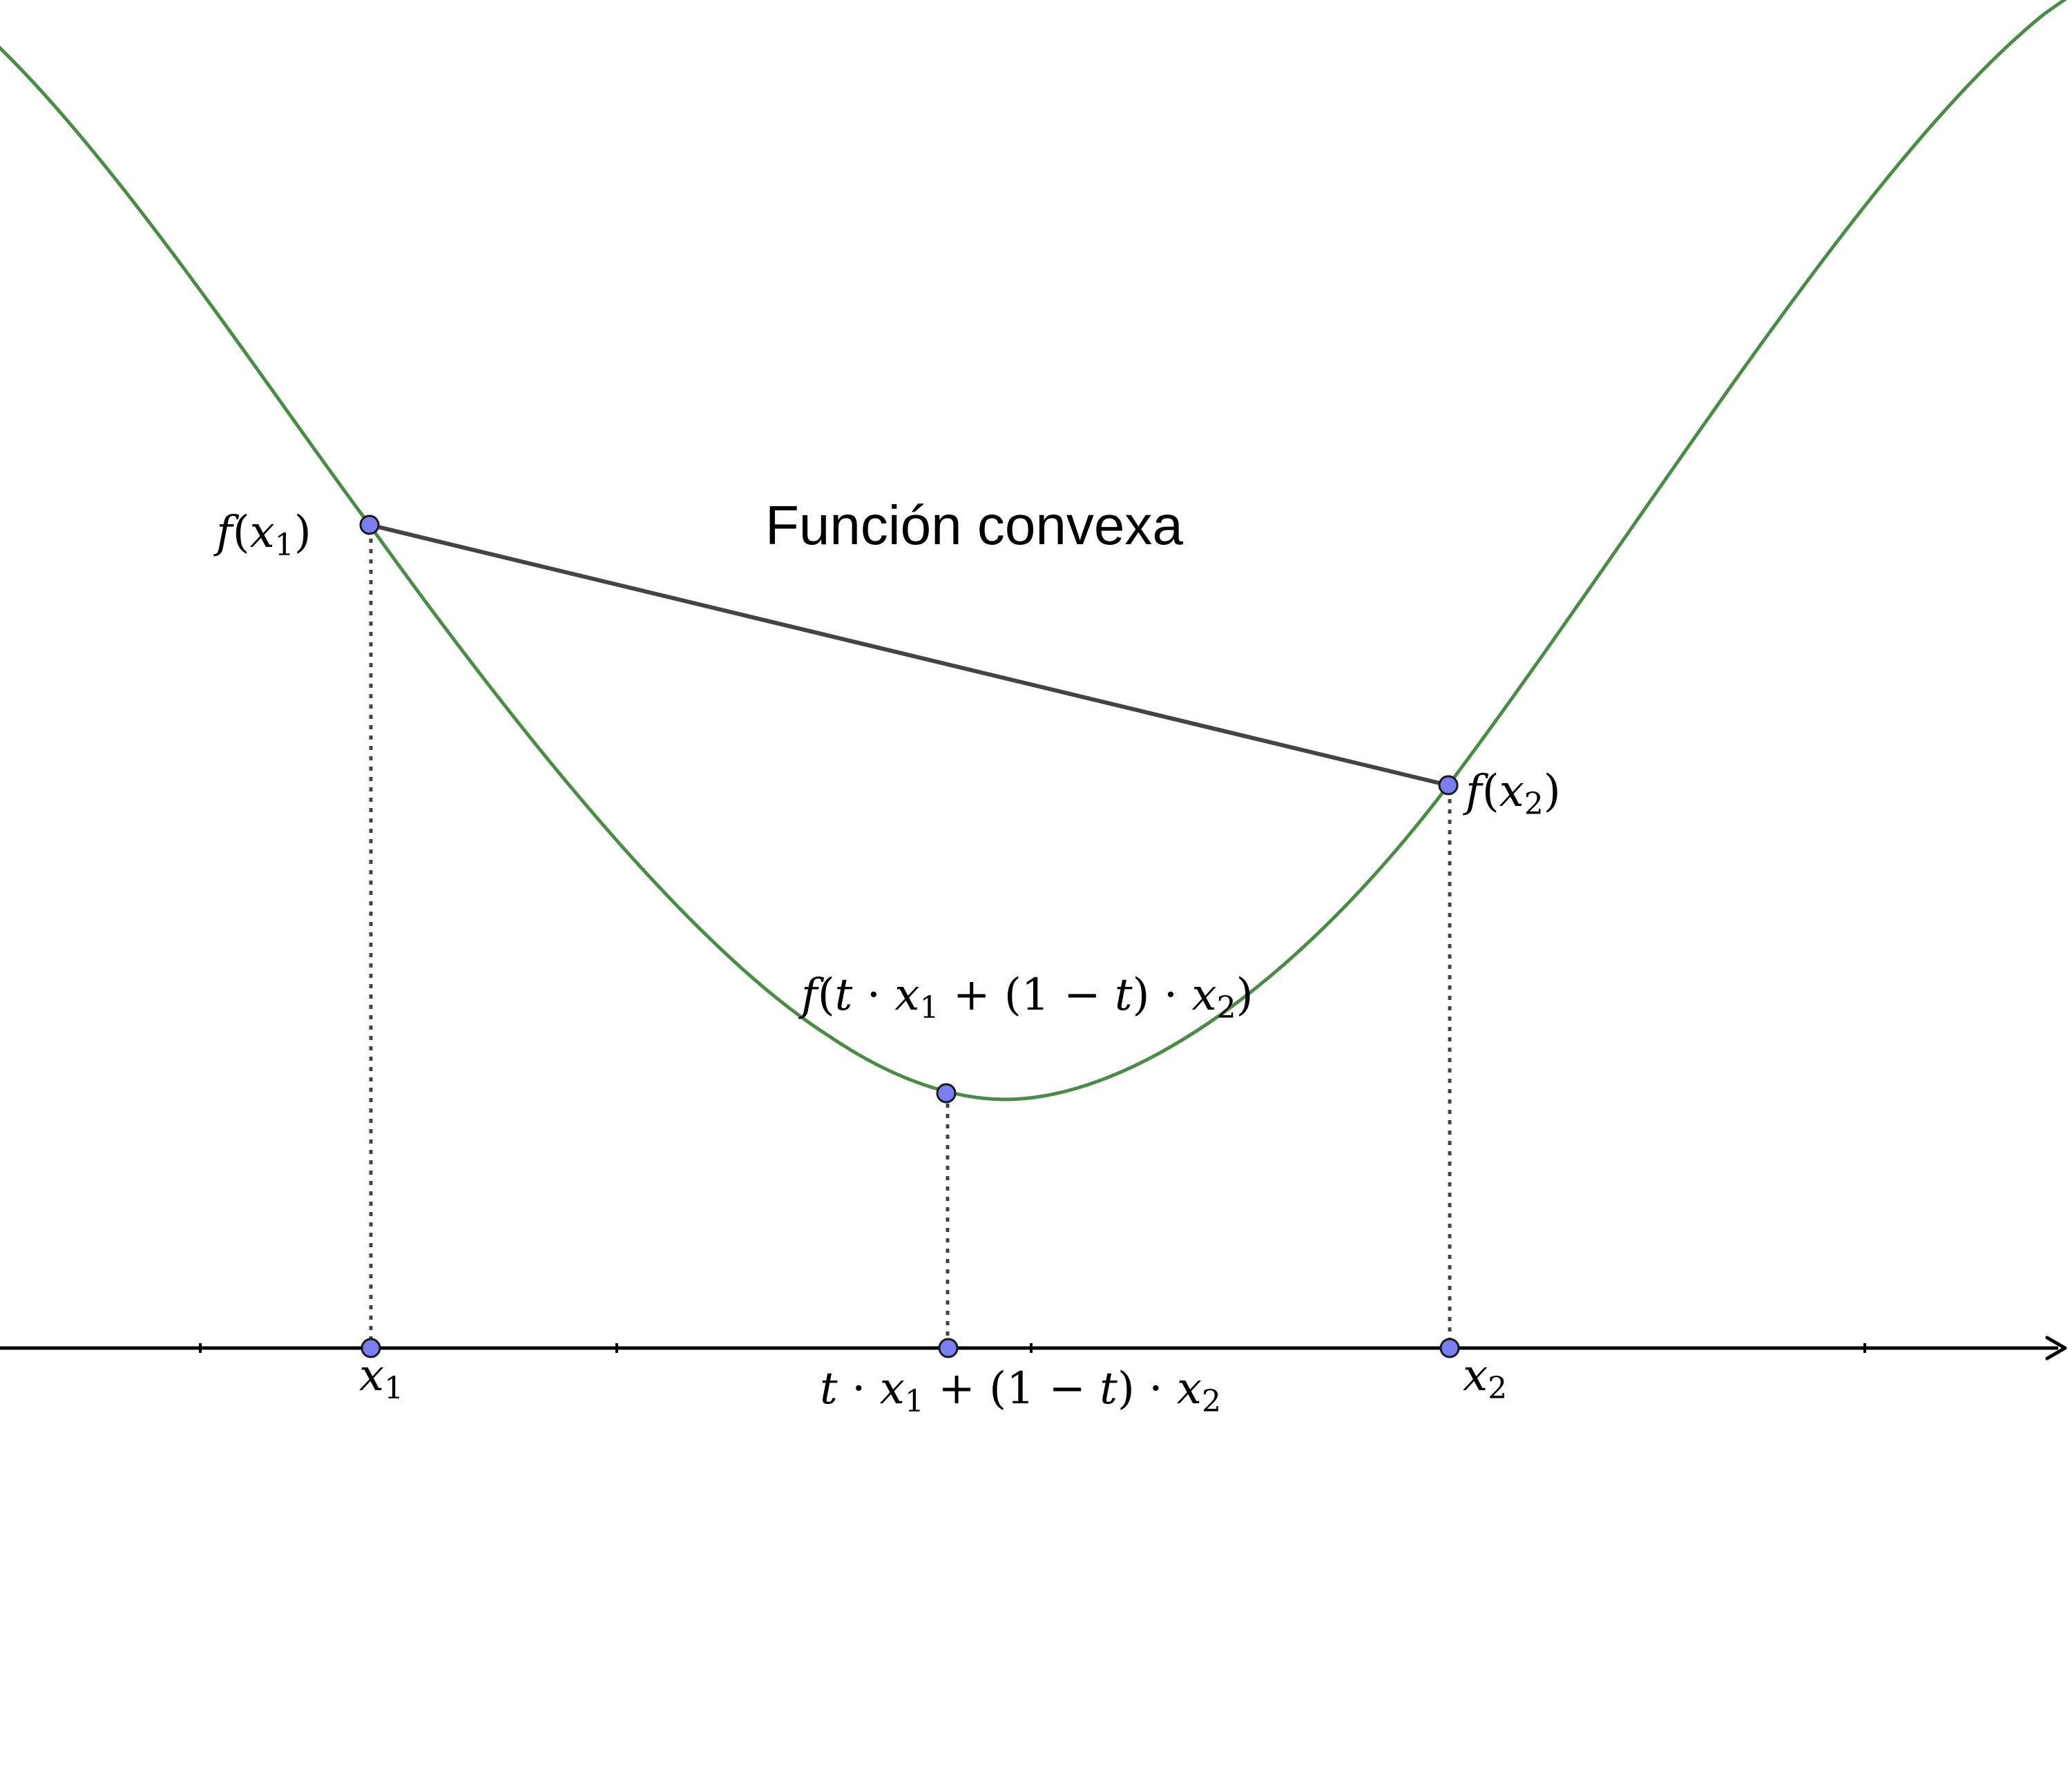 The height and width of the screenshot is (1770, 2072). Describe the element at coordinates (262, 535) in the screenshot. I see `label-f-x1: f(x1)` at that location.